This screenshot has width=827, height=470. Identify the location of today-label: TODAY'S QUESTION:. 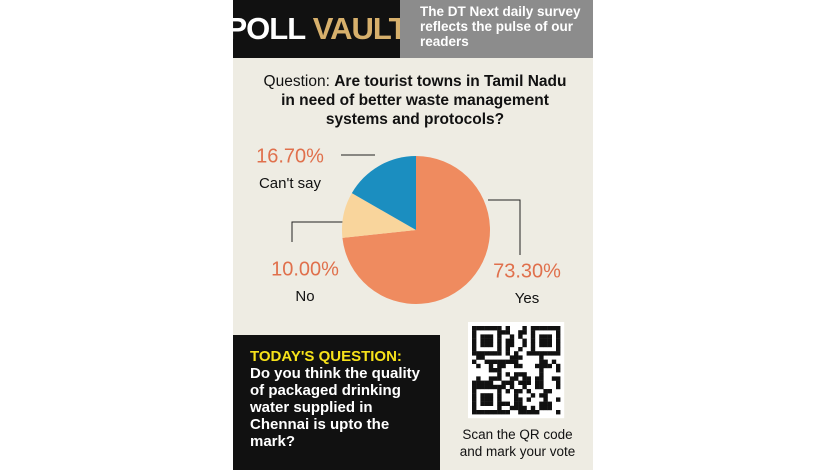
(326, 356).